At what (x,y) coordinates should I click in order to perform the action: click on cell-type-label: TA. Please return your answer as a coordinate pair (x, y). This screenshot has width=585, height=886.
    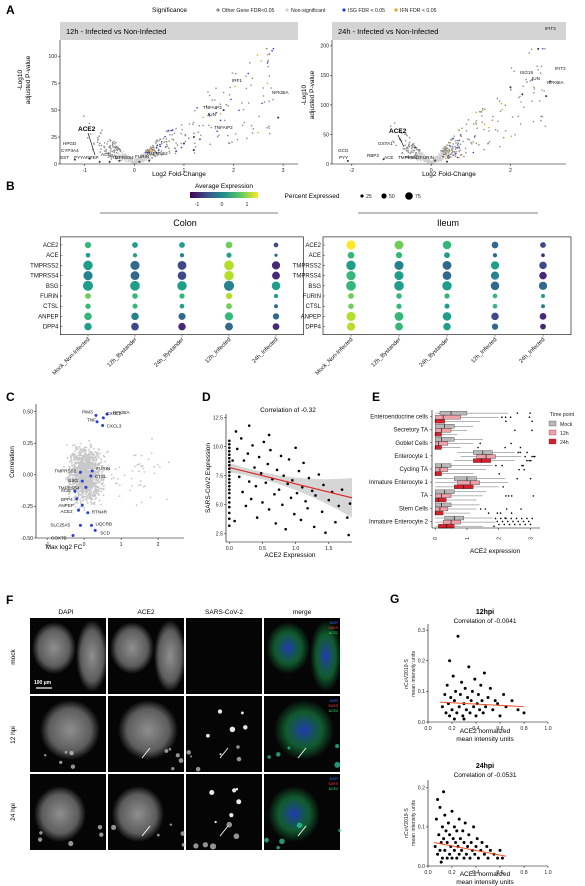
    Looking at the image, I should click on (424, 496).